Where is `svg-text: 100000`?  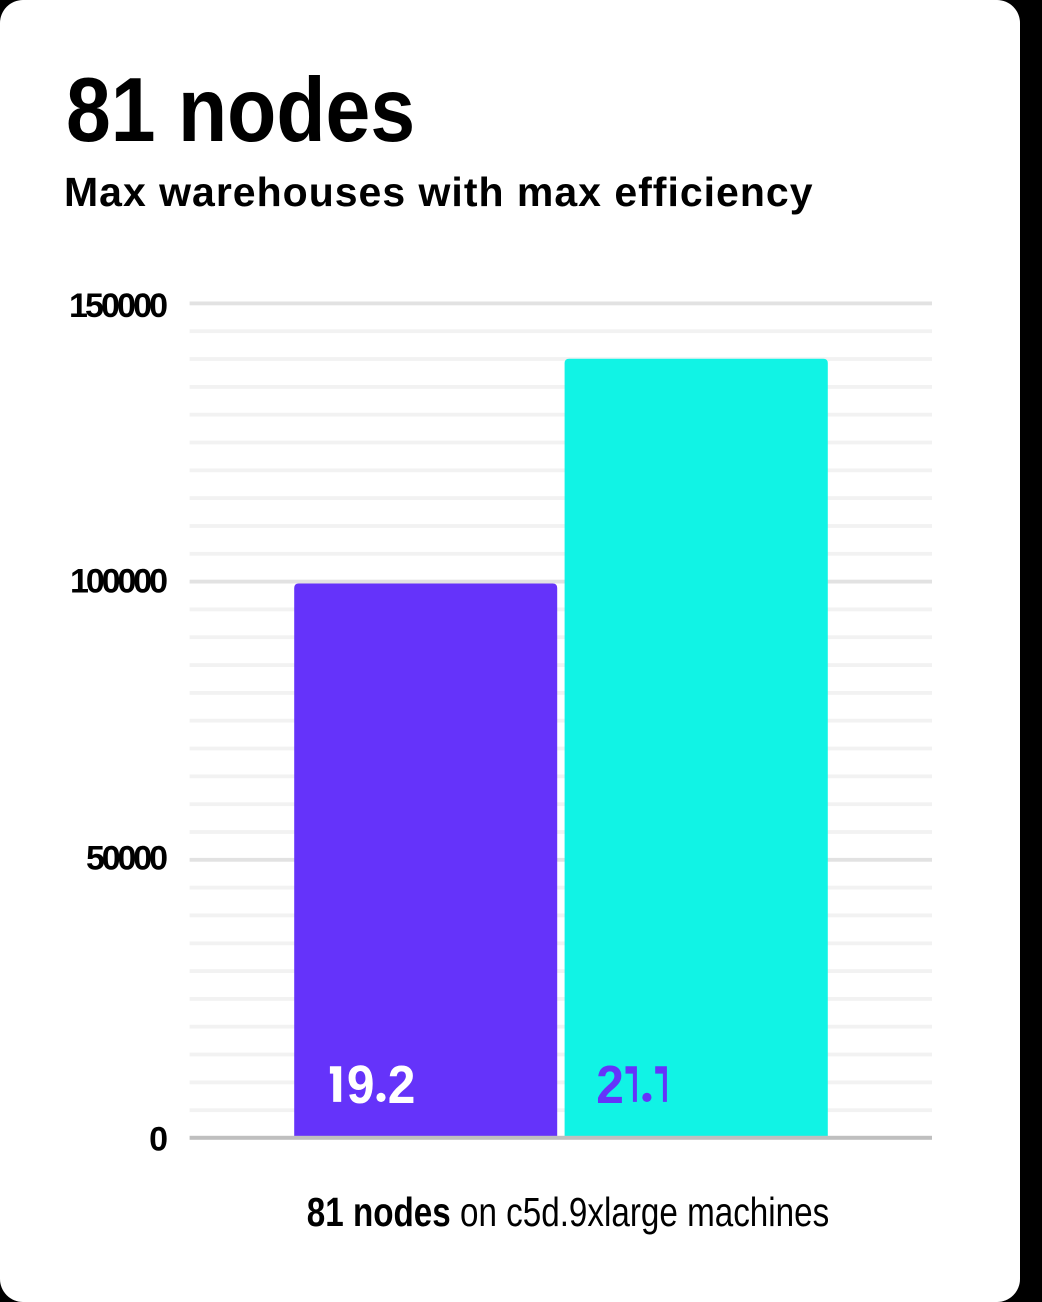
svg-text: 100000 is located at coordinates (119, 582).